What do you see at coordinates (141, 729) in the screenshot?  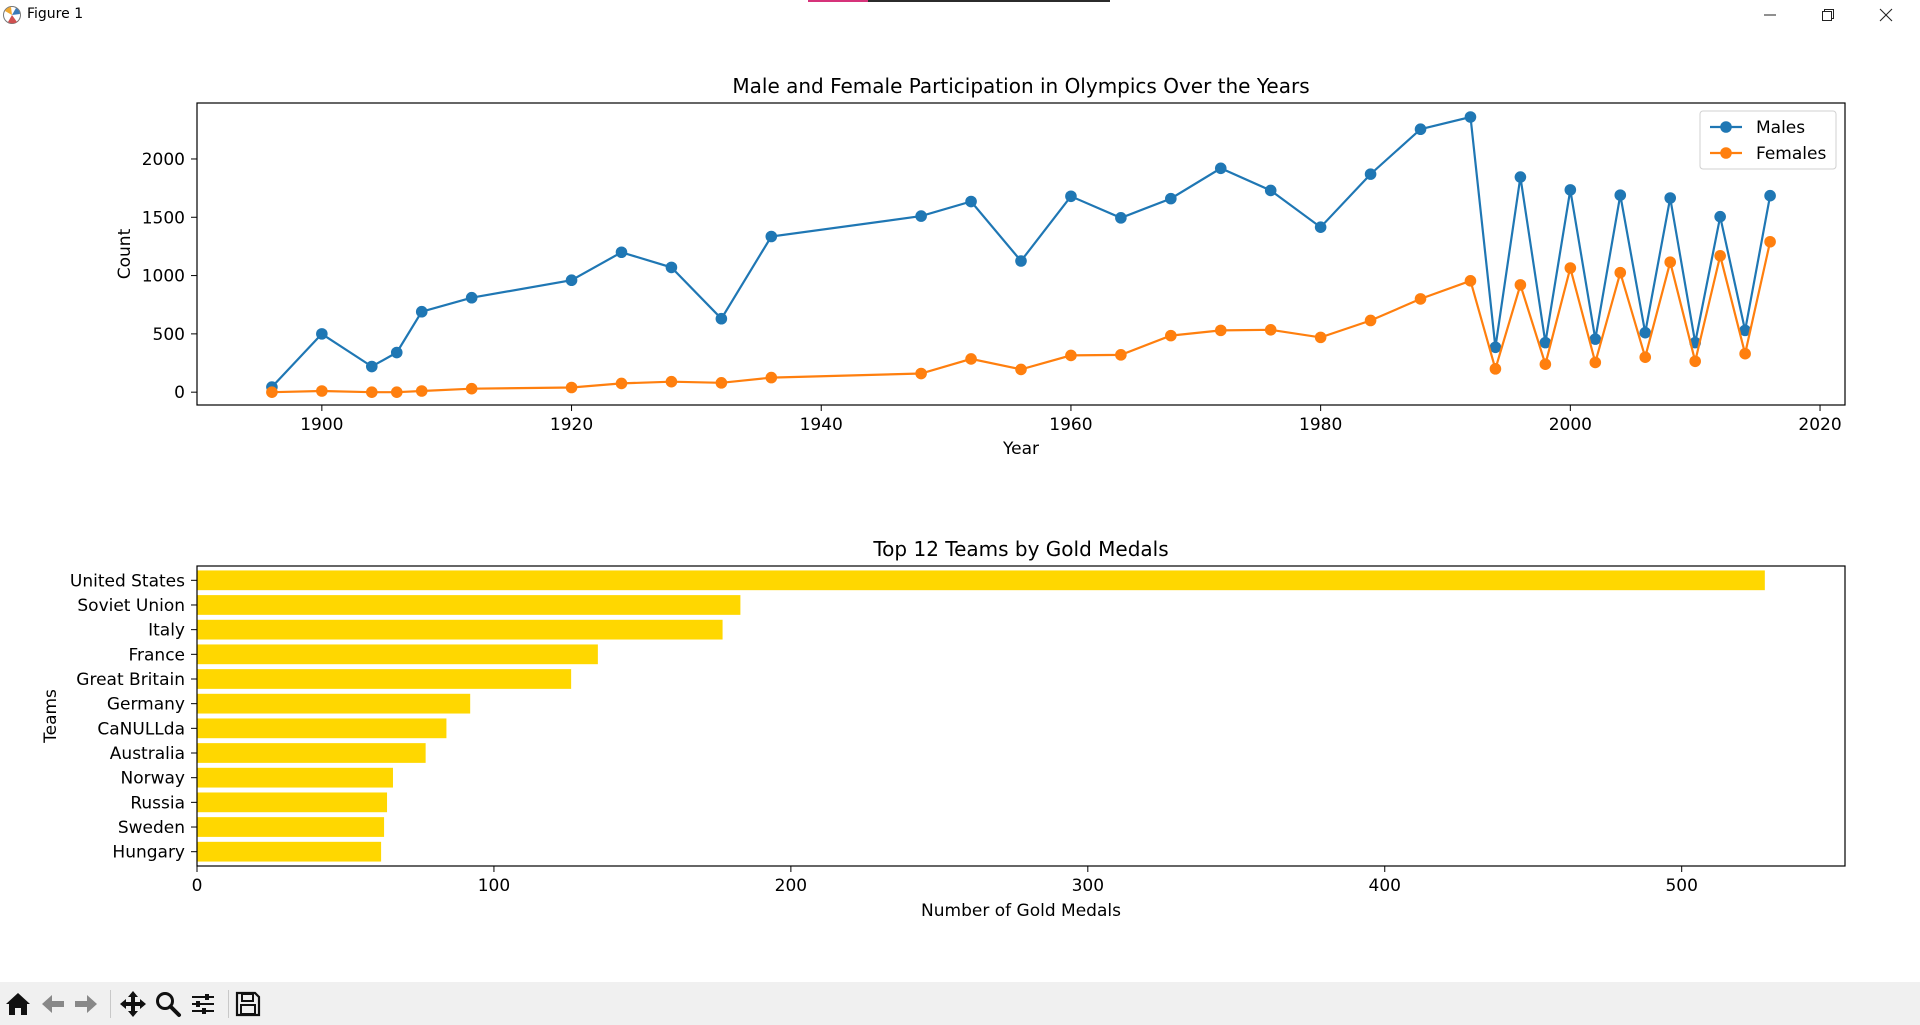 I see `bar-category-label-canullda: CaNULLda` at bounding box center [141, 729].